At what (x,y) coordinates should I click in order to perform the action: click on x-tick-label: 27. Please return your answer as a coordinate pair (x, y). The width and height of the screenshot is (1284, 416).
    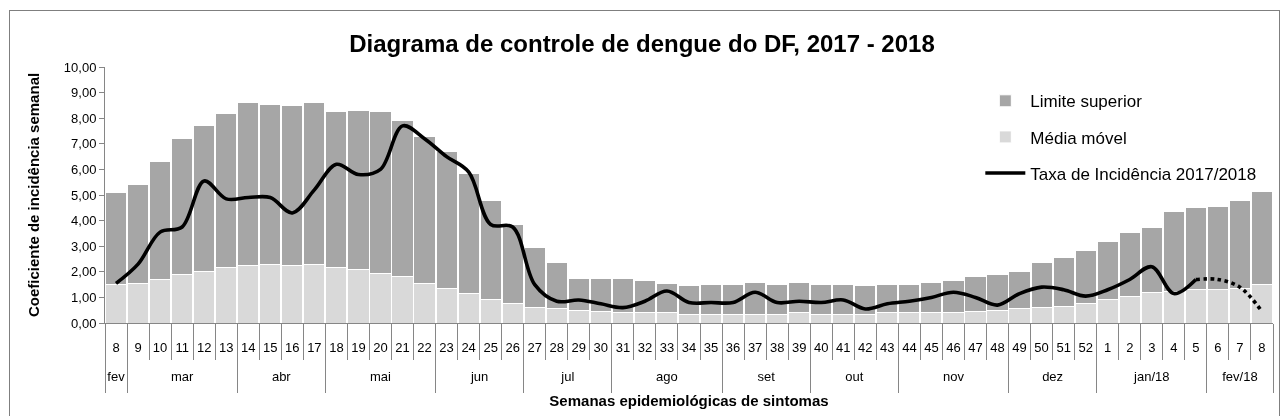
    Looking at the image, I should click on (534, 347).